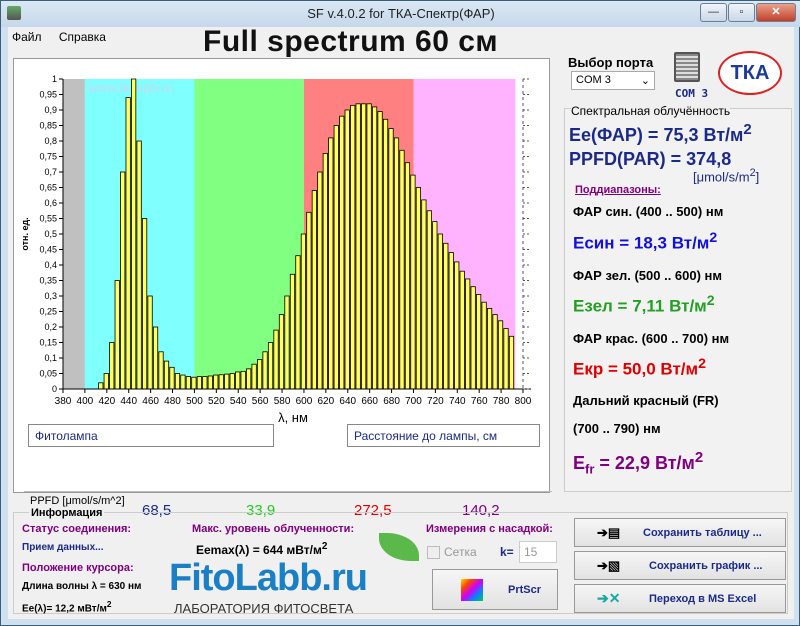  What do you see at coordinates (776, 12) in the screenshot?
I see `close-button: ✕` at bounding box center [776, 12].